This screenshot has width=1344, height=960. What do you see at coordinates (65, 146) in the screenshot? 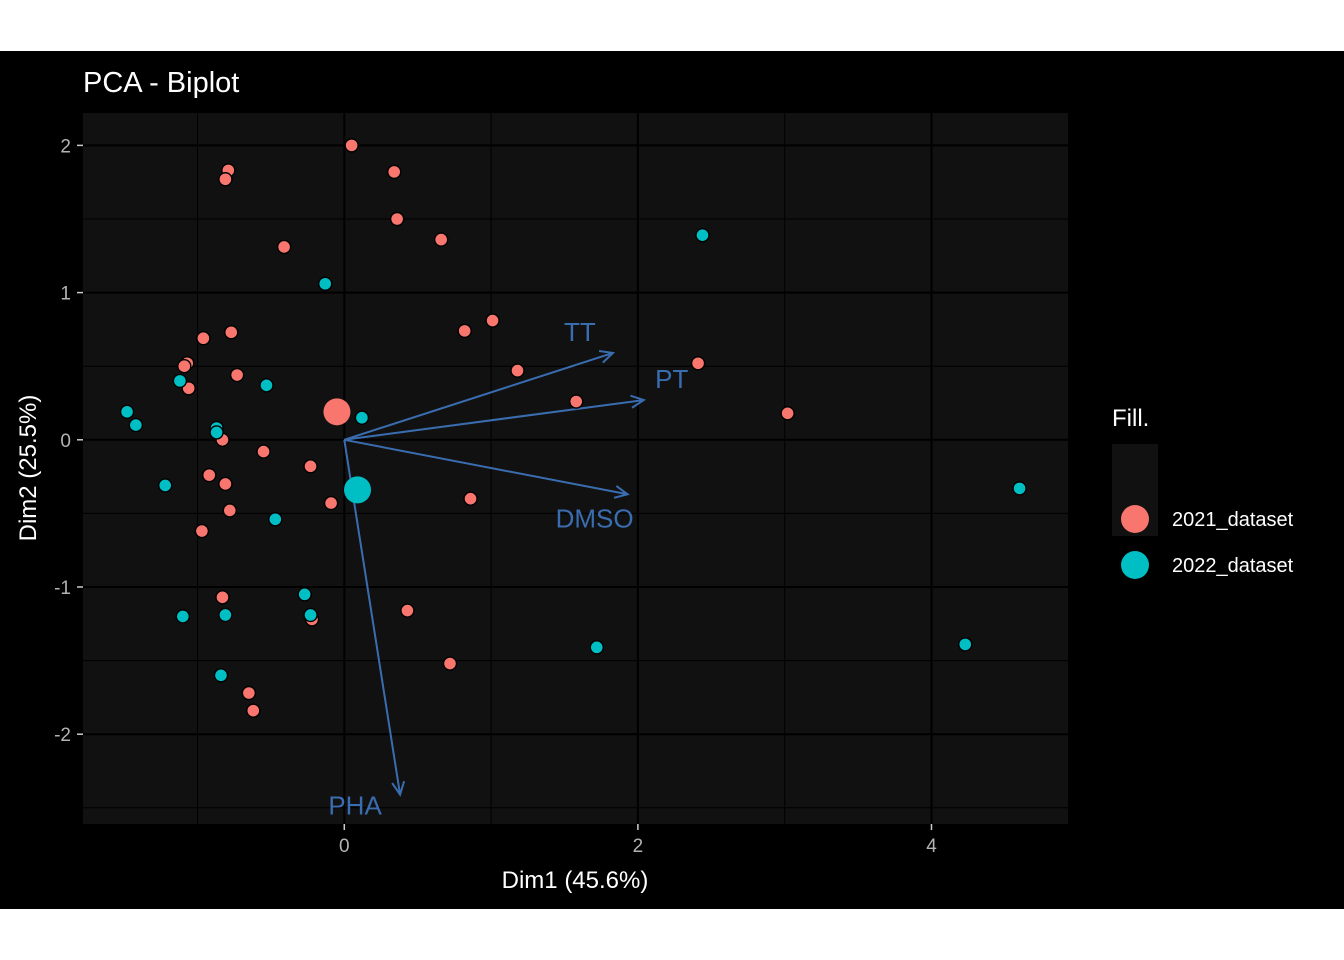
I see `y-tick-label: 2` at bounding box center [65, 146].